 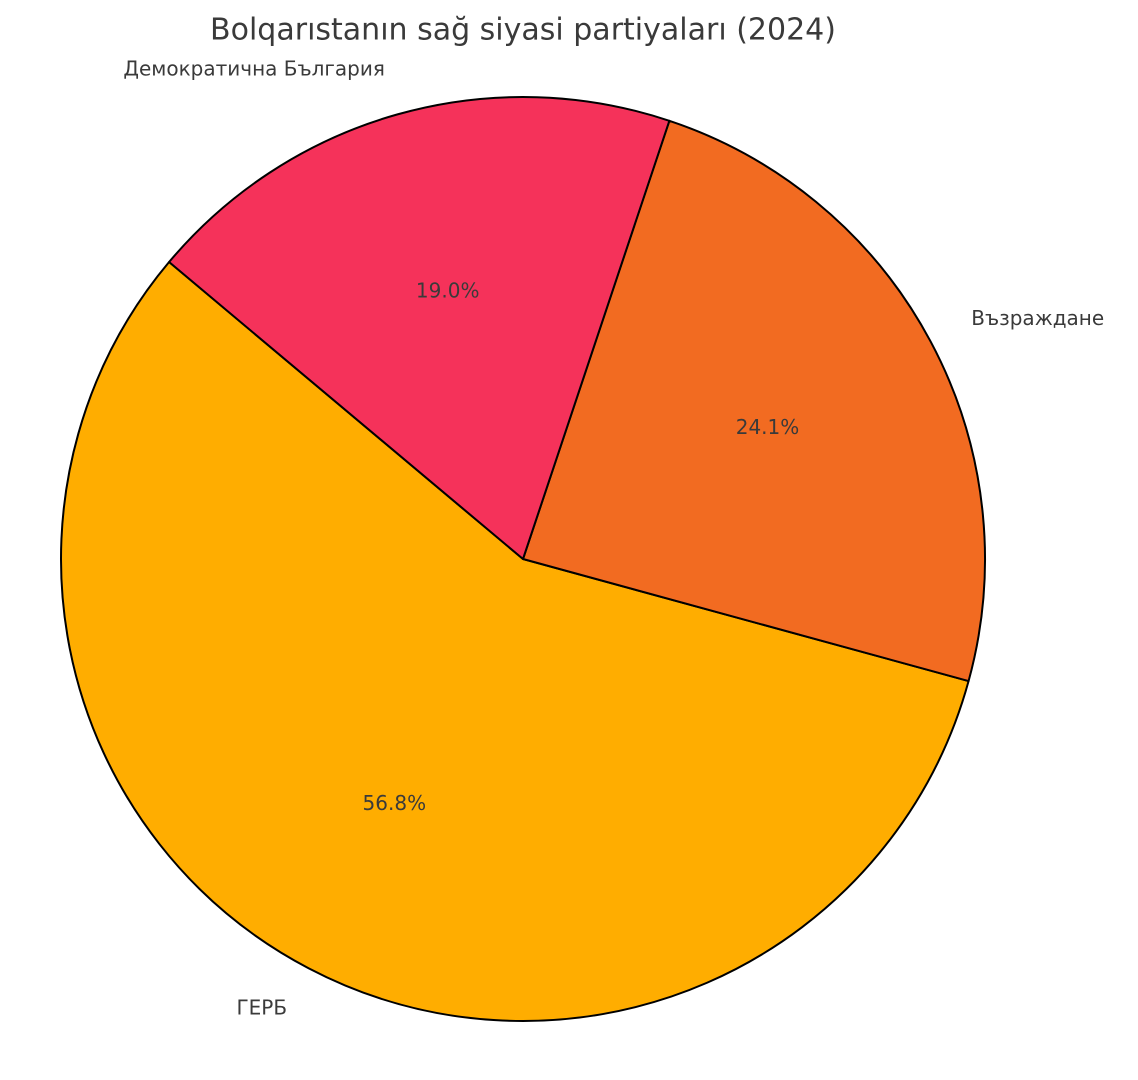 I want to click on value-label: 56.8%, so click(x=395, y=803).